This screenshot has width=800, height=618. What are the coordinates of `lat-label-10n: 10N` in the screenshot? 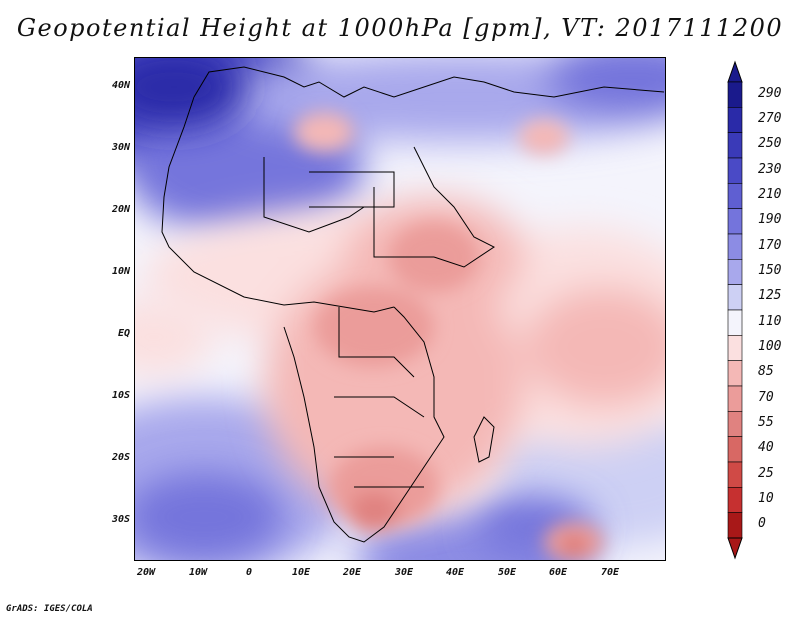 It's located at (120, 271).